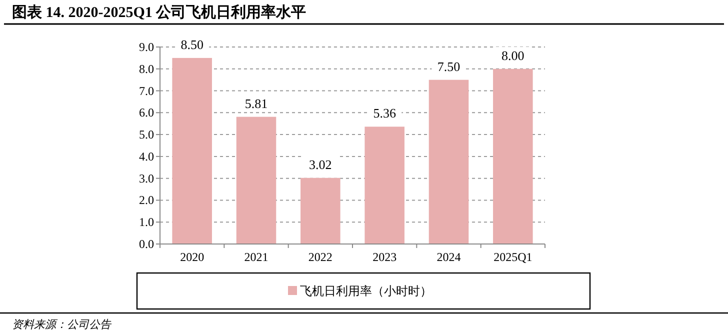 Image resolution: width=728 pixels, height=335 pixels. I want to click on x-tick-label: 2024, so click(448, 257).